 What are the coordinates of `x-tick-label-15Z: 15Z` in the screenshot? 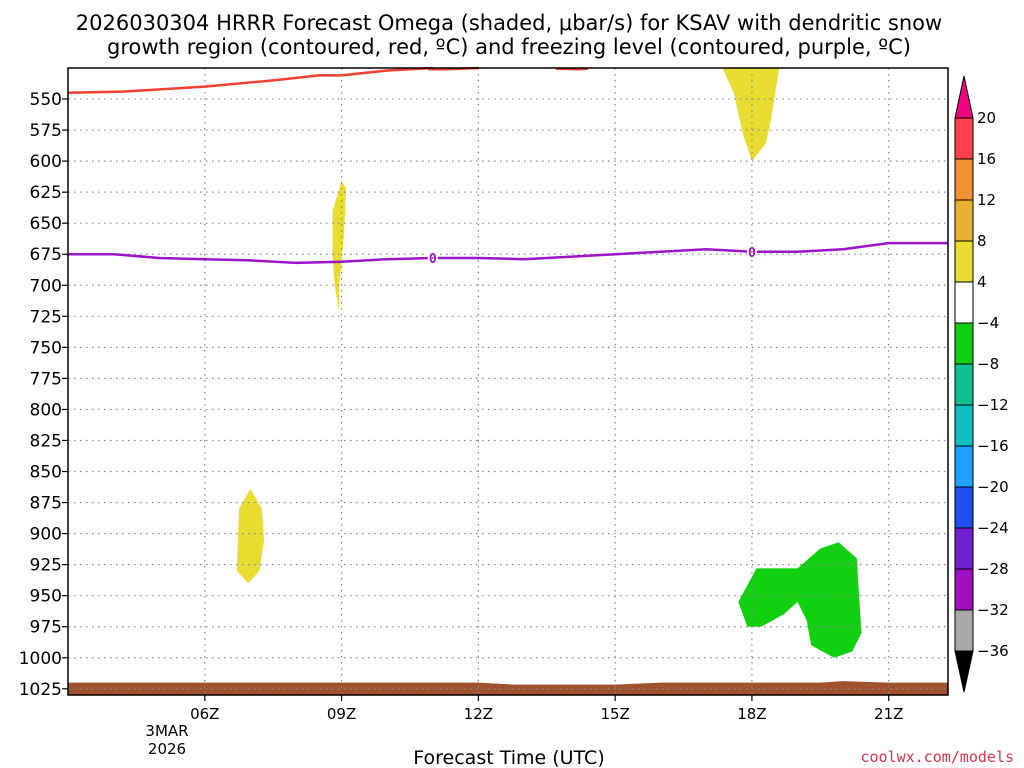 It's located at (614, 714).